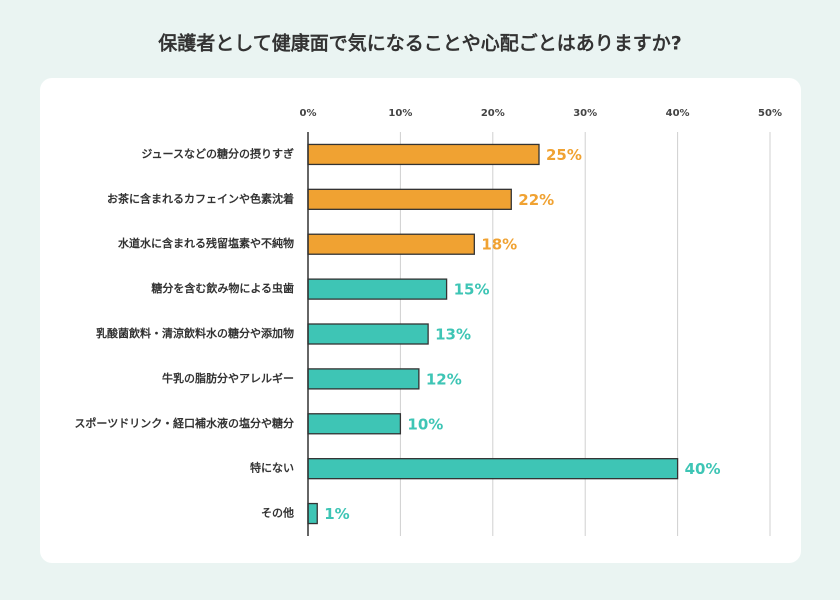 Image resolution: width=840 pixels, height=600 pixels. What do you see at coordinates (453, 335) in the screenshot?
I see `value-label: 13%` at bounding box center [453, 335].